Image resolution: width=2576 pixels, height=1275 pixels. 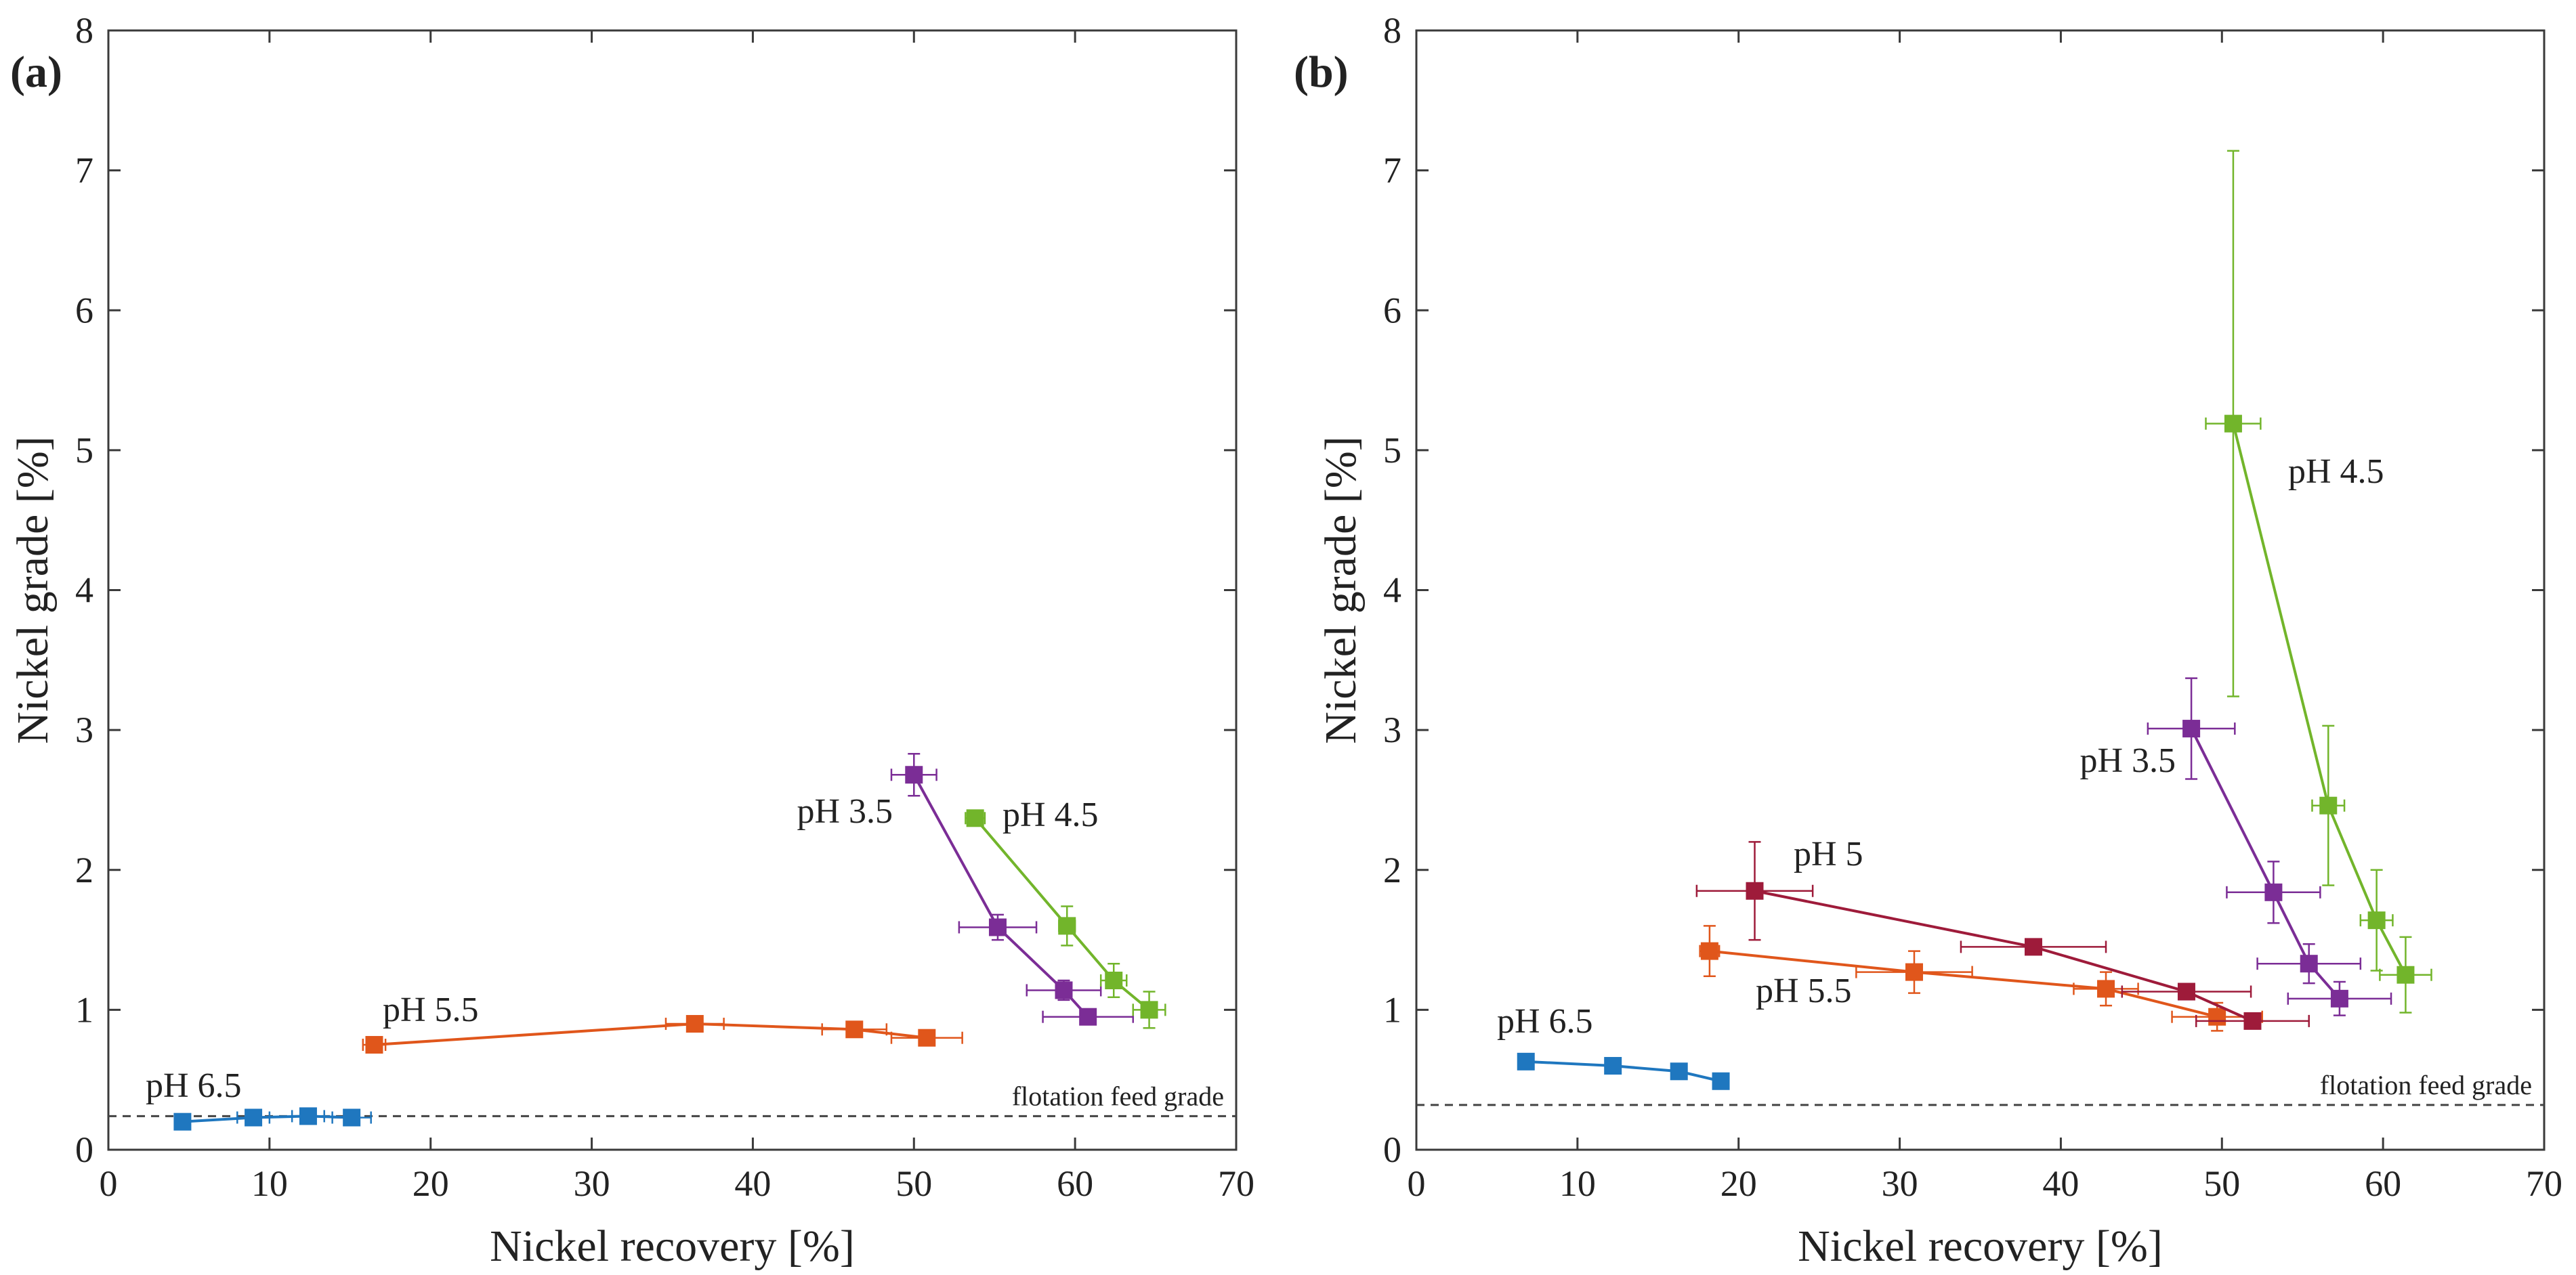 I want to click on series-pH-5: pH 5, so click(x=2003, y=932).